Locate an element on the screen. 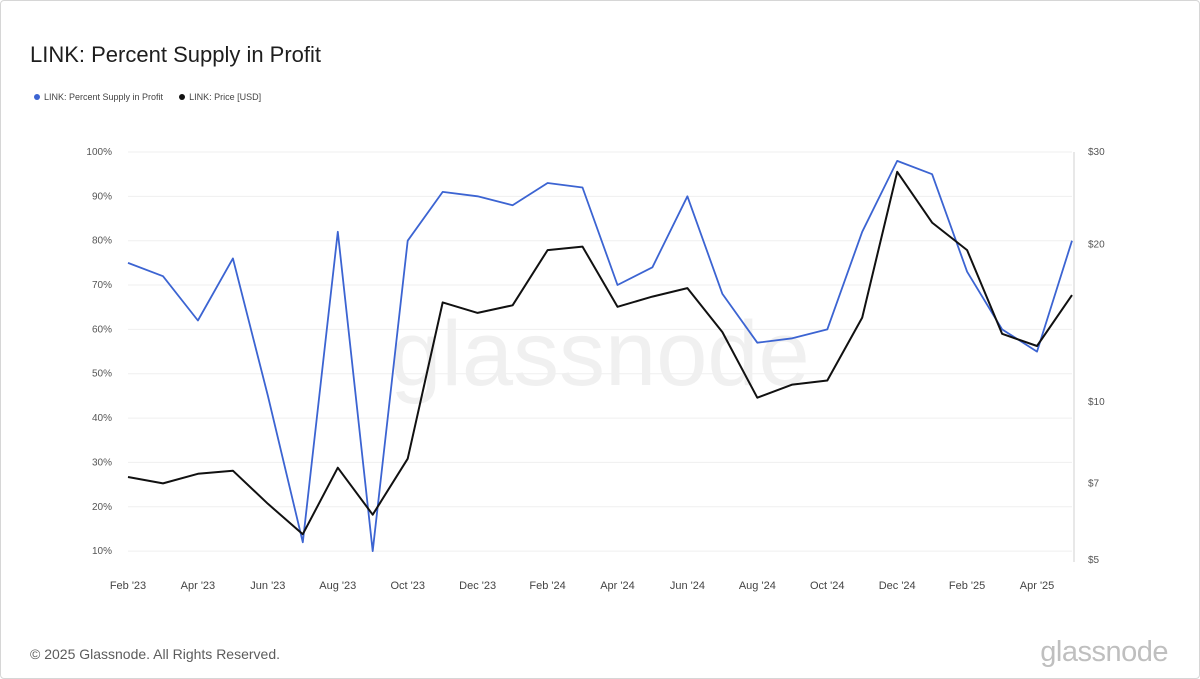 The height and width of the screenshot is (679, 1200). chart-watermark: glassnode is located at coordinates (599, 354).